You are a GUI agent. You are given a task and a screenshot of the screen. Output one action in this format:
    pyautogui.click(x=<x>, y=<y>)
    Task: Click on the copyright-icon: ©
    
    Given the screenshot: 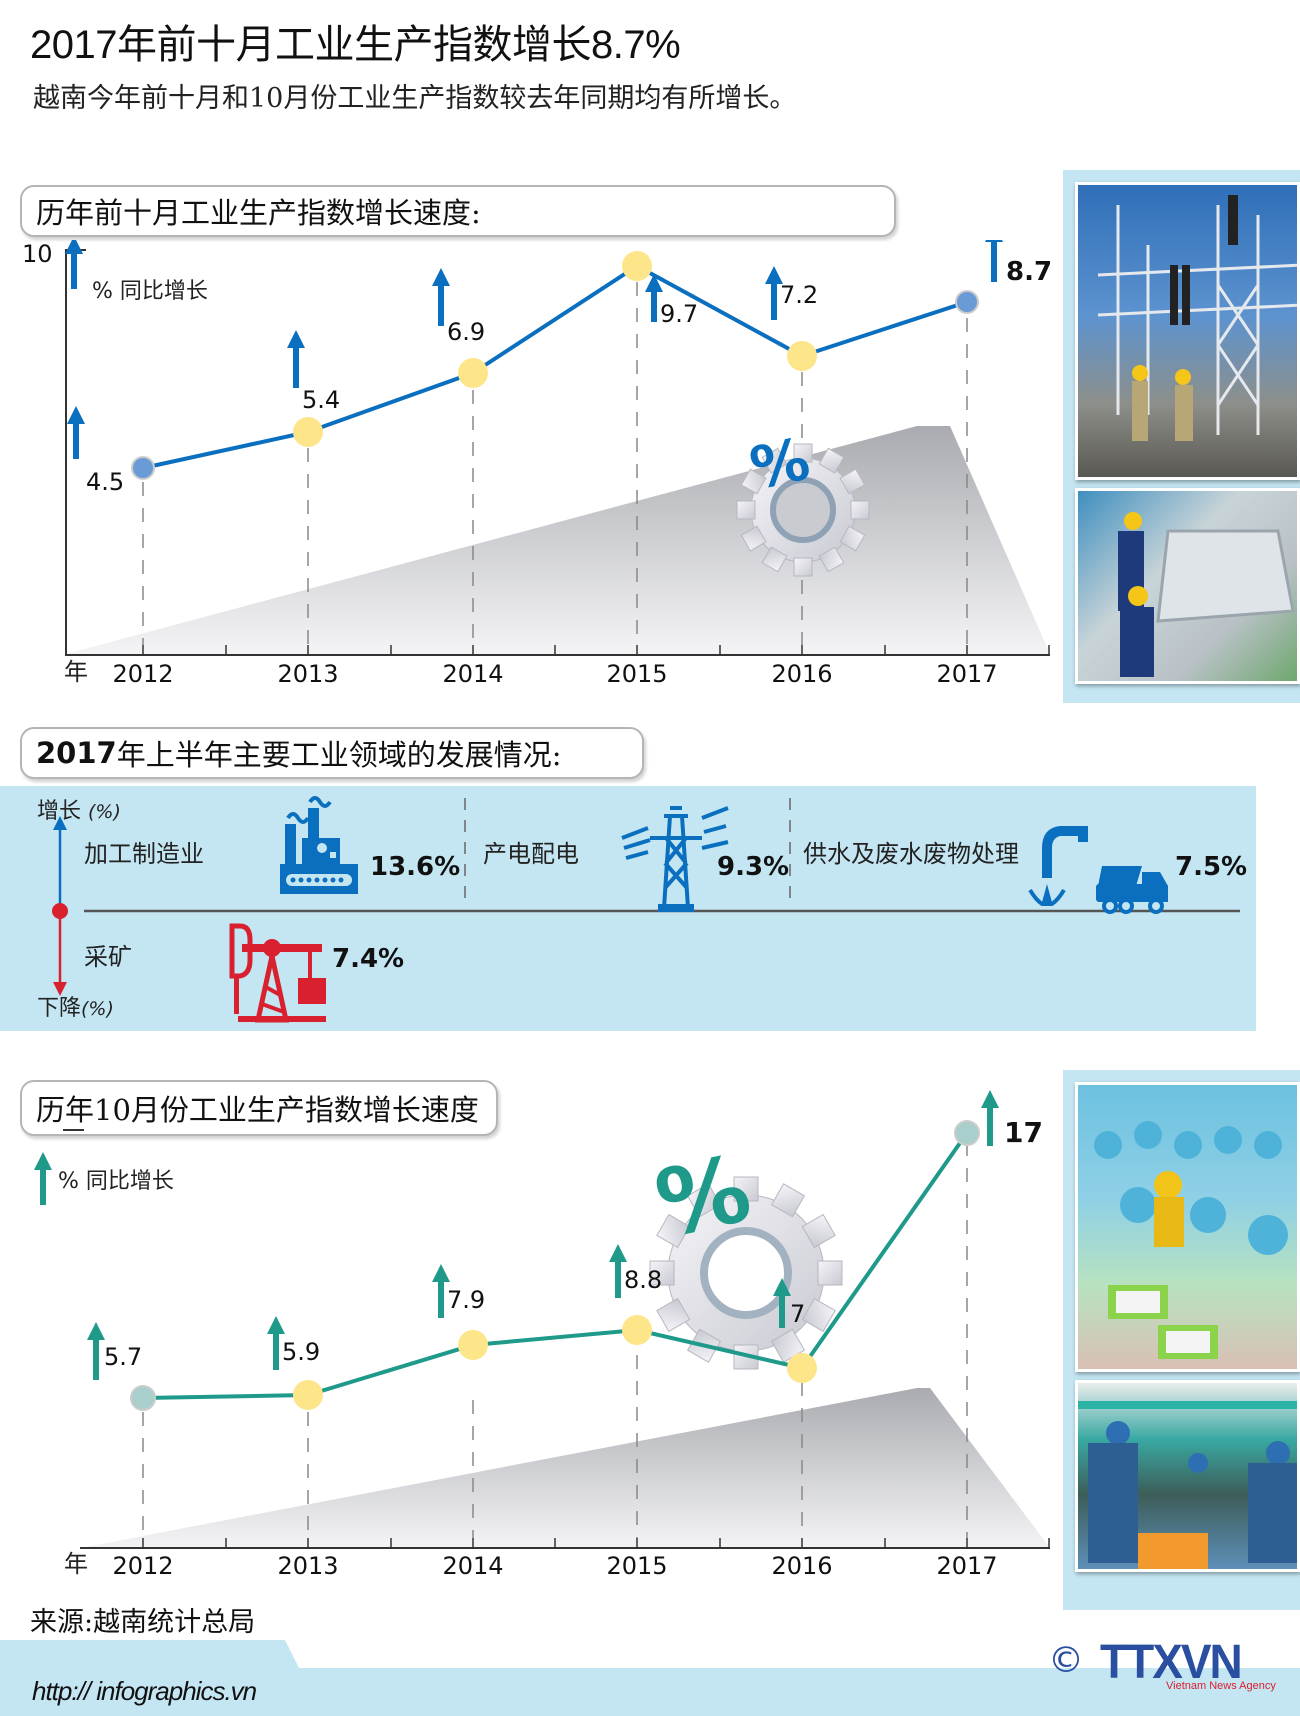 What is the action you would take?
    pyautogui.click(x=1066, y=1660)
    